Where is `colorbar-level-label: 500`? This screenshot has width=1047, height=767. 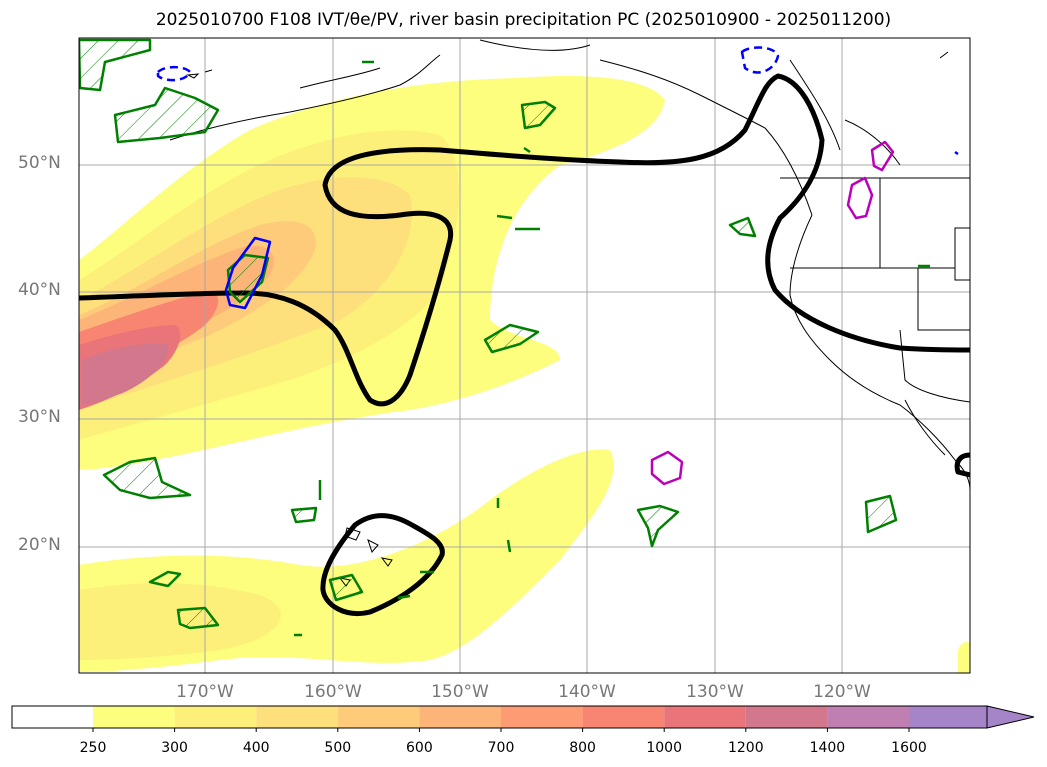 colorbar-level-label: 500 is located at coordinates (338, 748).